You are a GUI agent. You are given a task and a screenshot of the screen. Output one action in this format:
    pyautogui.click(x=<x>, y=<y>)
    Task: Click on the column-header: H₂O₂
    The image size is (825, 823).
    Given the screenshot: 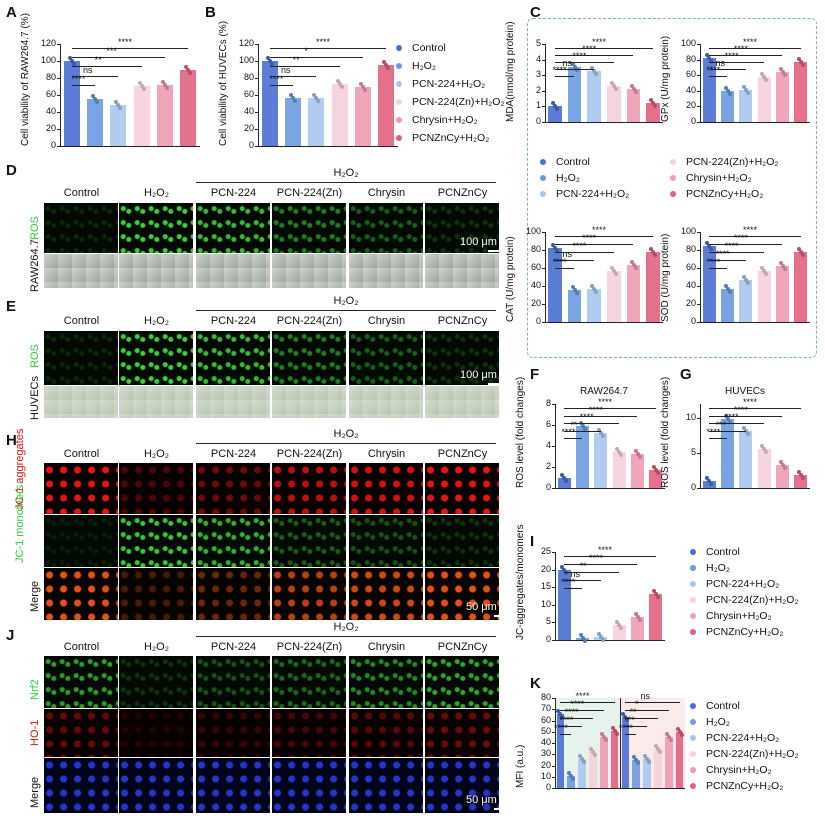 What is the action you would take?
    pyautogui.click(x=156, y=321)
    